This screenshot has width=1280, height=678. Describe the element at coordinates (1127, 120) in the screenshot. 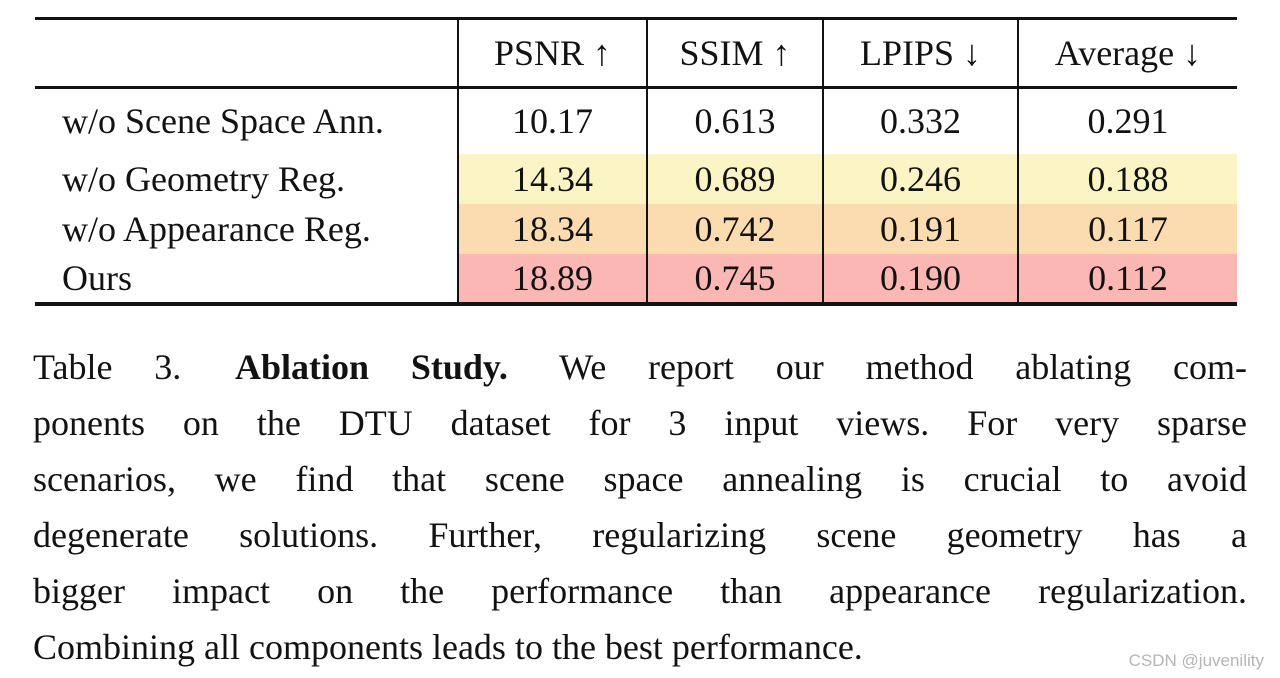

I see `metric-cell-average: 0.291` at that location.